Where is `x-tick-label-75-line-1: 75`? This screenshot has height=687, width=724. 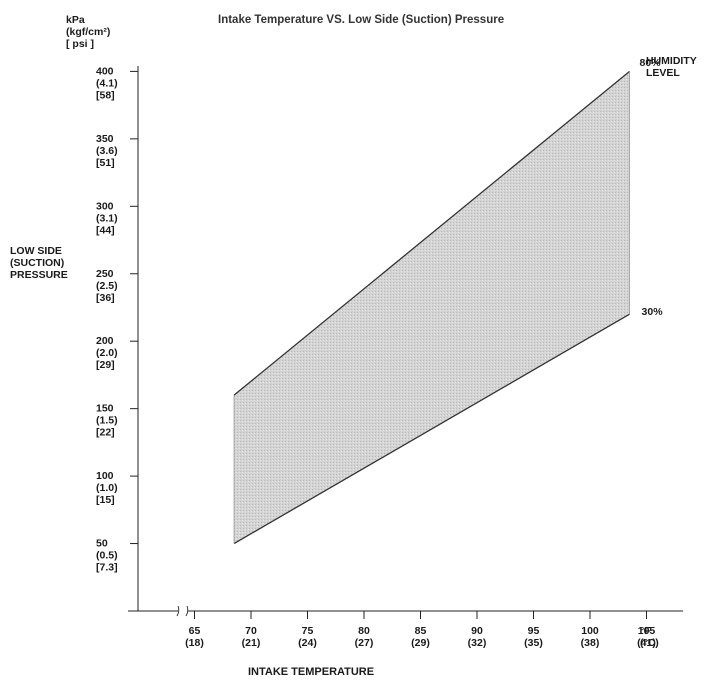 x-tick-label-75-line-1: 75 is located at coordinates (308, 631).